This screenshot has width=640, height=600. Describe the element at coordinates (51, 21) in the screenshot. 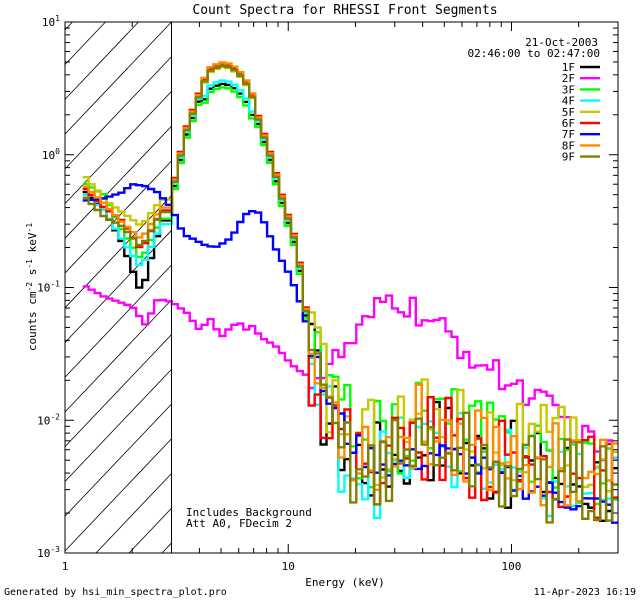

I see `y-tick-label: 10¹` at that location.